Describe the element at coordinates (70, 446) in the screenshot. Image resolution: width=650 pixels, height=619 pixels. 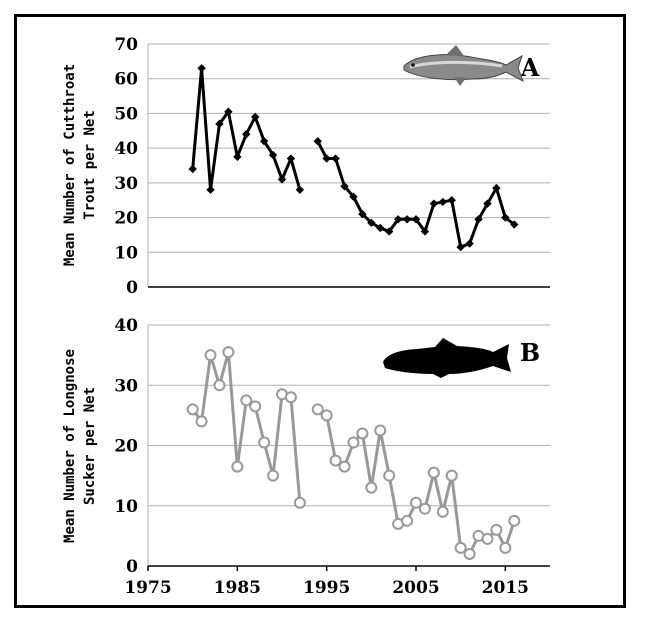
I see `y-axis-label-line: Mean Number of Longnose` at that location.